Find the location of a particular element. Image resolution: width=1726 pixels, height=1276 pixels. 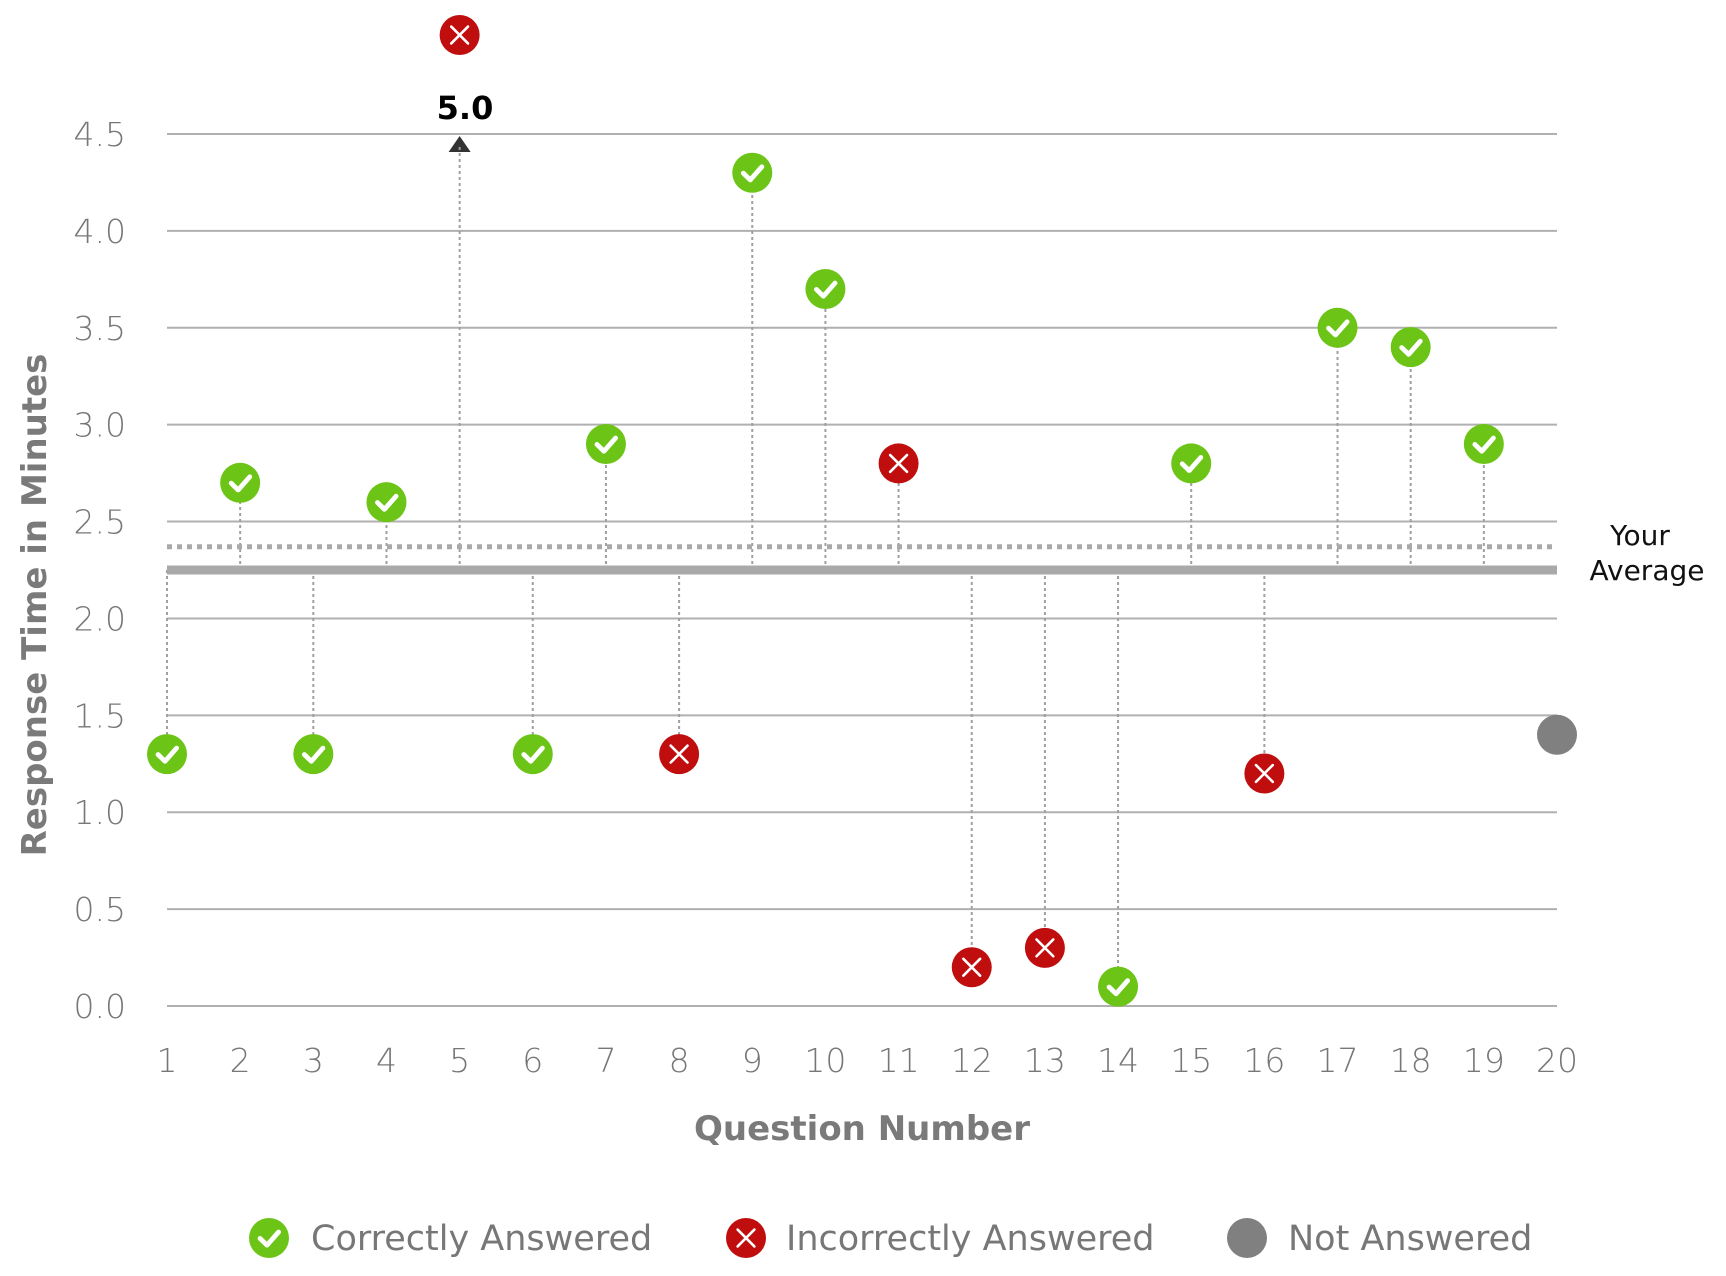

y-tick-label: 2.5 is located at coordinates (100, 522).